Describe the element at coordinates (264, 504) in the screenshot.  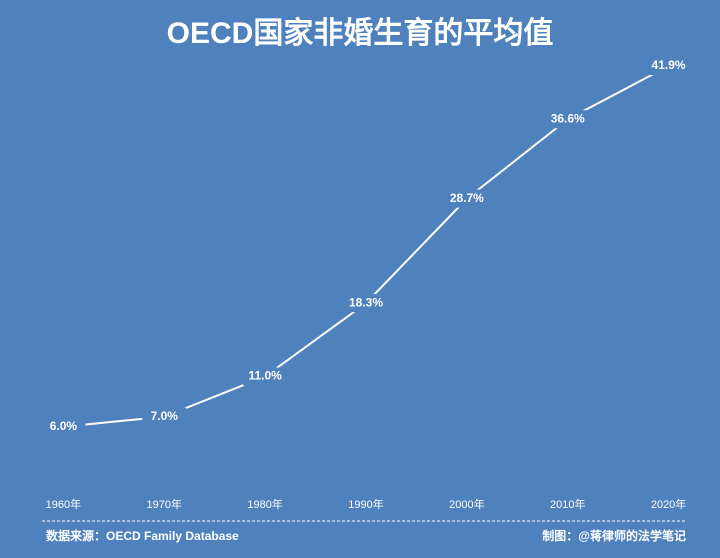
I see `x-tick-label: 1980年` at that location.